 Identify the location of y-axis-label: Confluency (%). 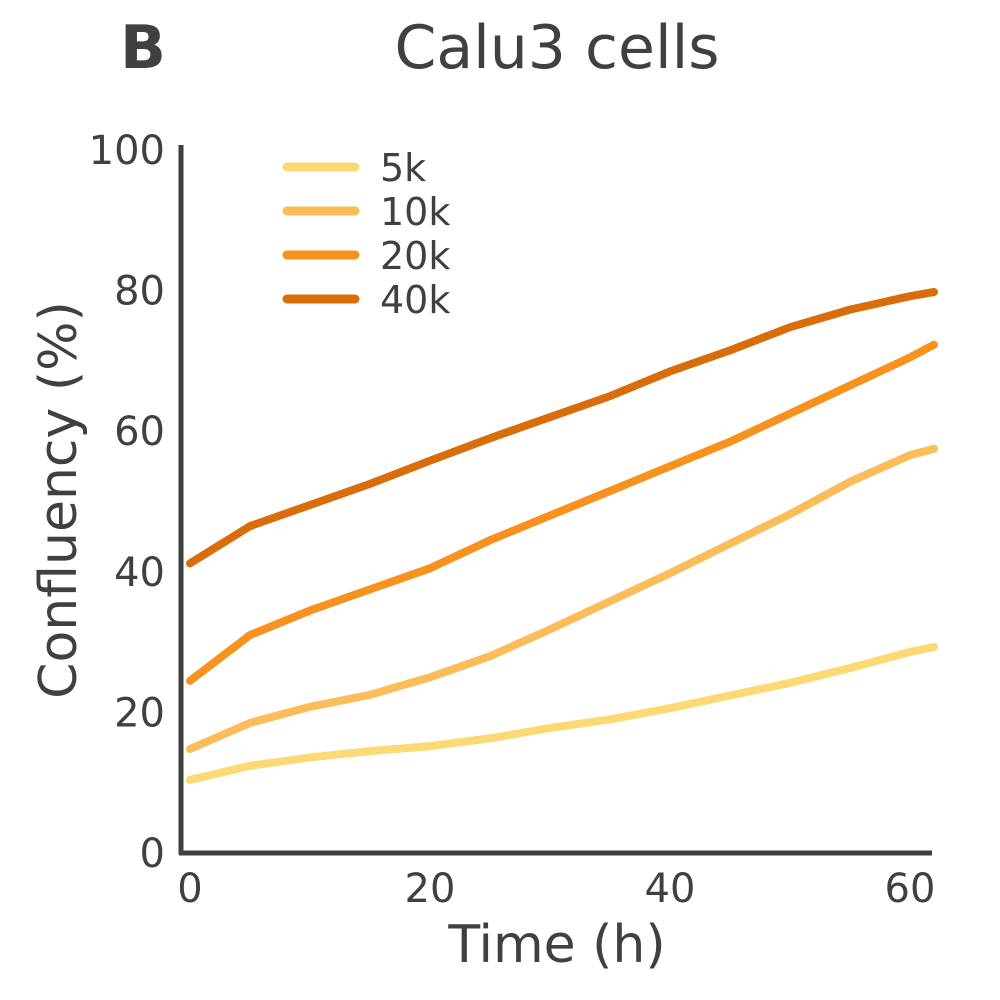
(59, 500).